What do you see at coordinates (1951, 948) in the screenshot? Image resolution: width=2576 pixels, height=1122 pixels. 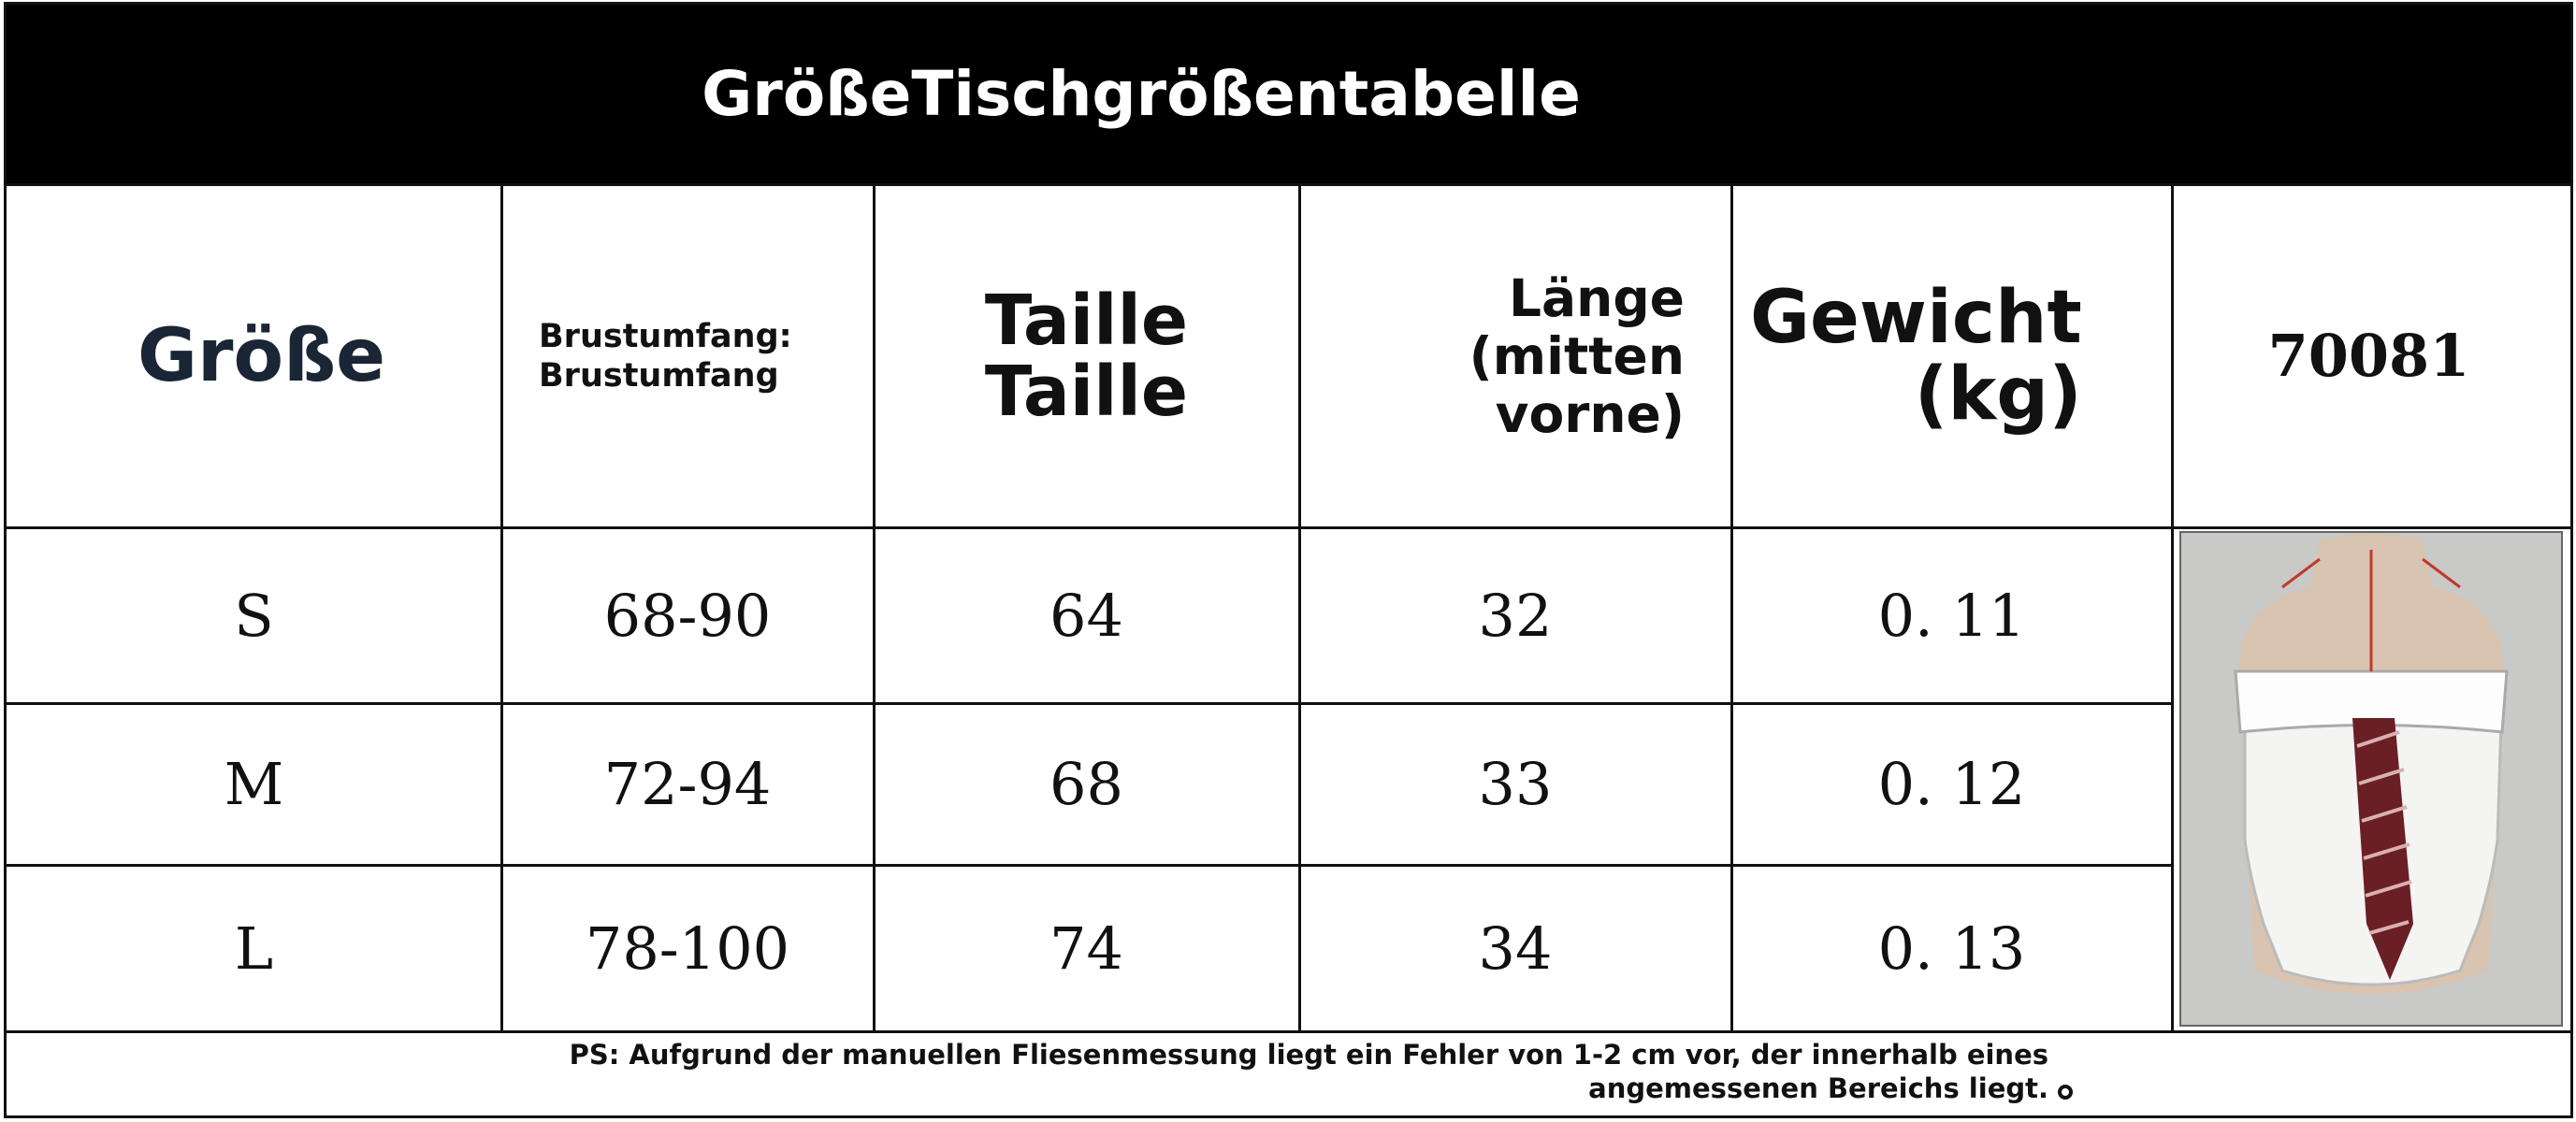 I see `table-cell: 0. 13` at bounding box center [1951, 948].